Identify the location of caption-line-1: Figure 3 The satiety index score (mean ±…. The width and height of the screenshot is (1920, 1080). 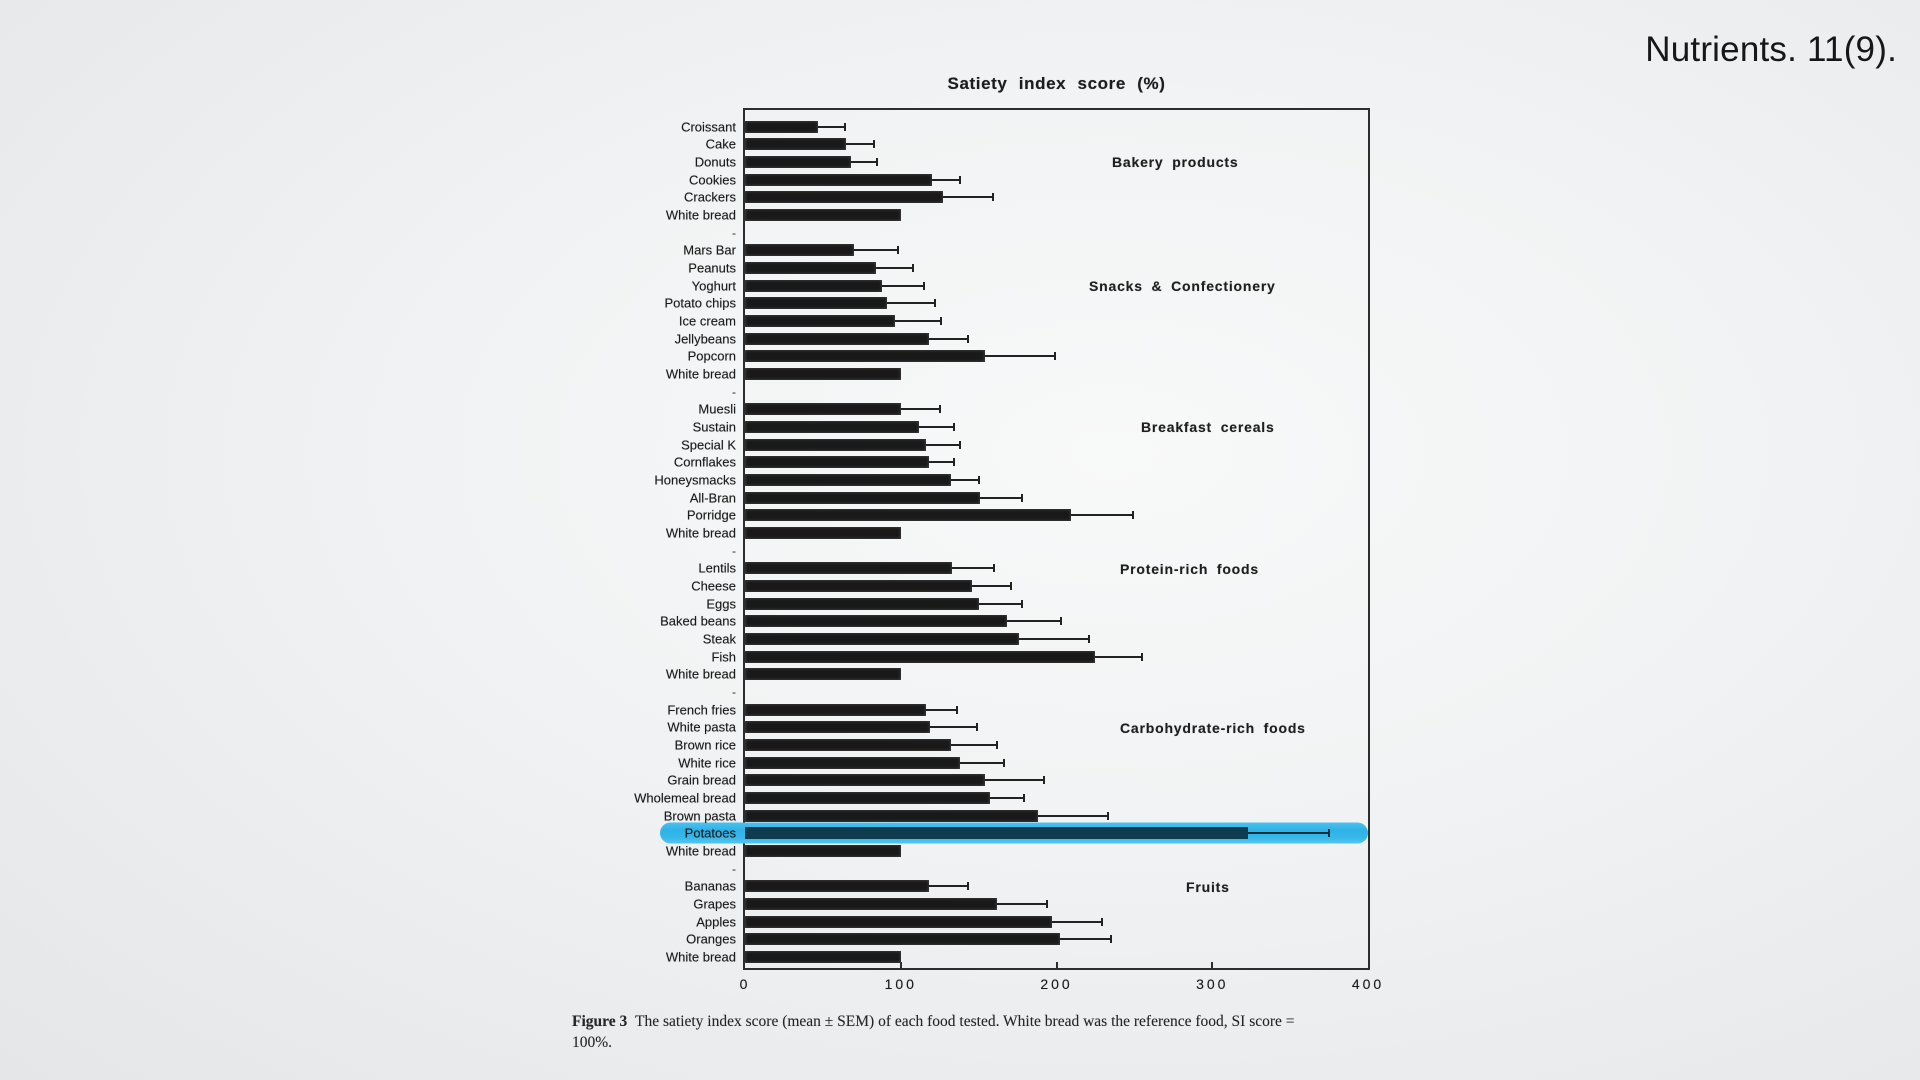
(1002, 1022).